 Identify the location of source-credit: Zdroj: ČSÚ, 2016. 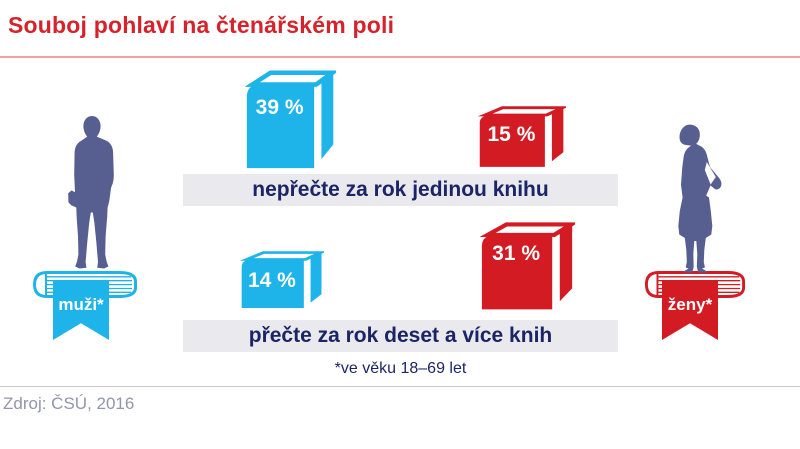
(69, 403).